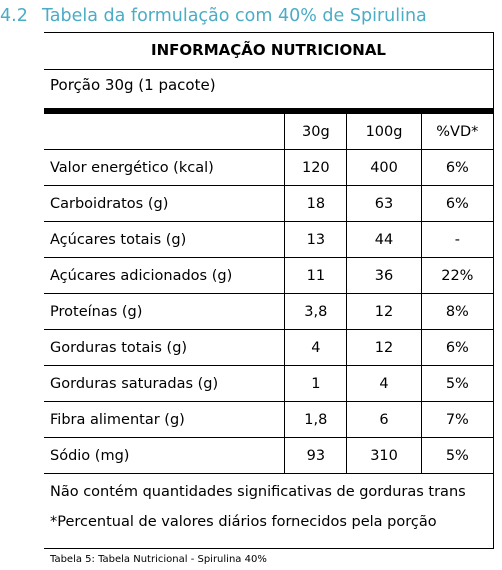  I want to click on table-row: Gorduras saturadas (g) 1 4 5%, so click(268, 383).